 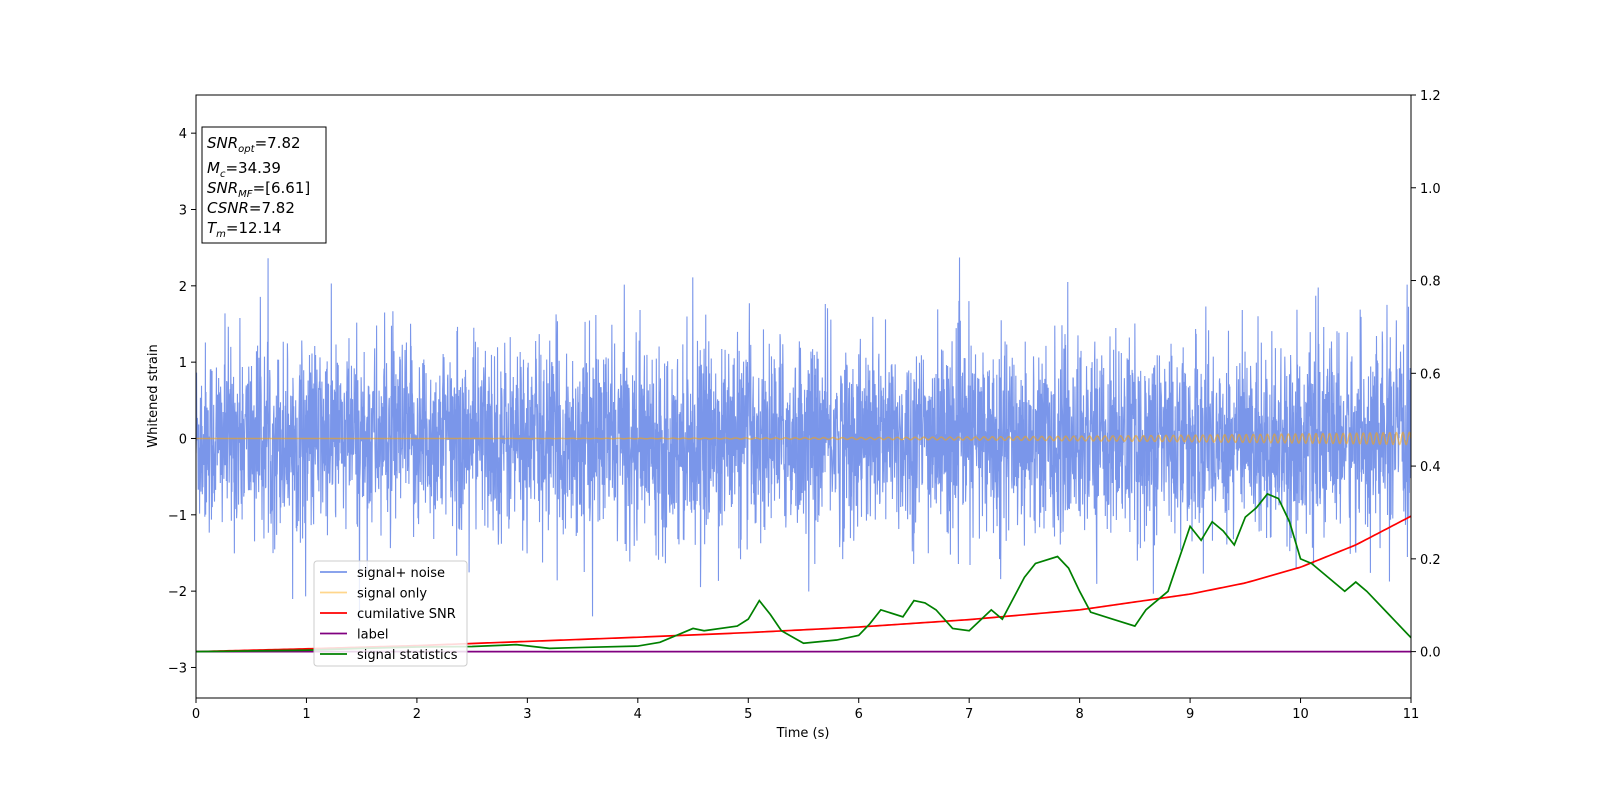 I want to click on x-tick-label: 8, so click(x=1079, y=714).